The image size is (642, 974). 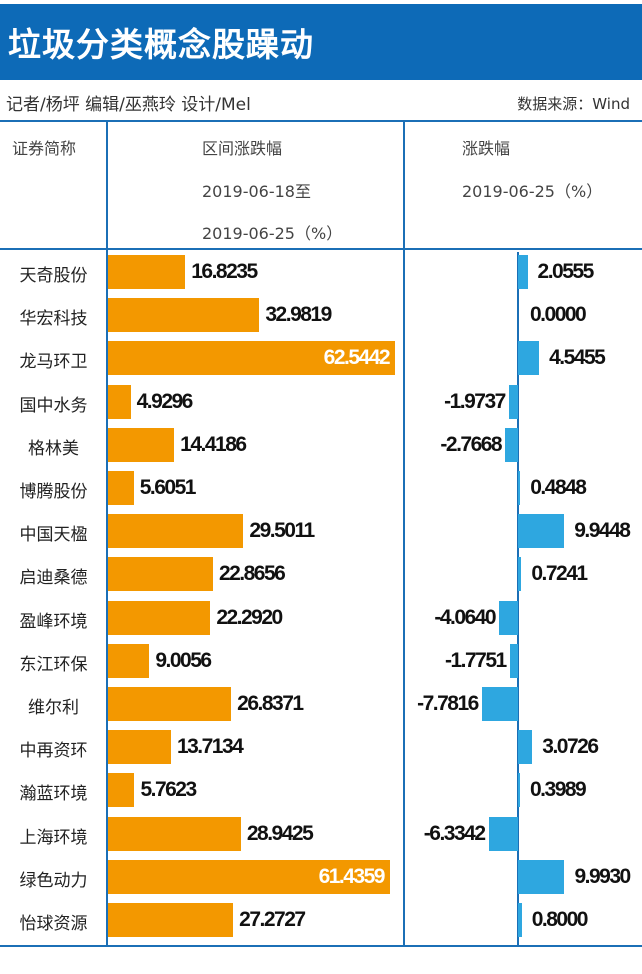 I want to click on category-label: 盈峰环境, so click(x=53, y=621).